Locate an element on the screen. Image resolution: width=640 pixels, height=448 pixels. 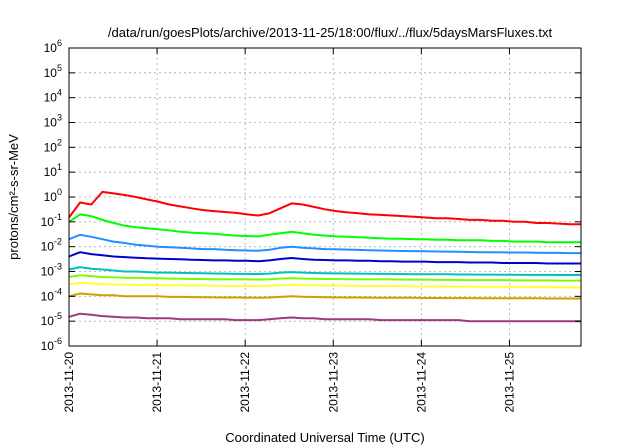
x-tick-label: 2013-11-25 is located at coordinates (509, 382).